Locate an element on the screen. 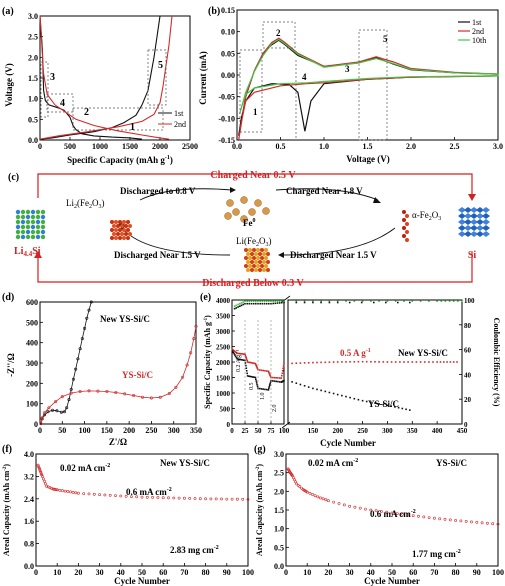 The height and width of the screenshot is (586, 505). panel-f-ytick-label: 4.0 is located at coordinates (29, 454).